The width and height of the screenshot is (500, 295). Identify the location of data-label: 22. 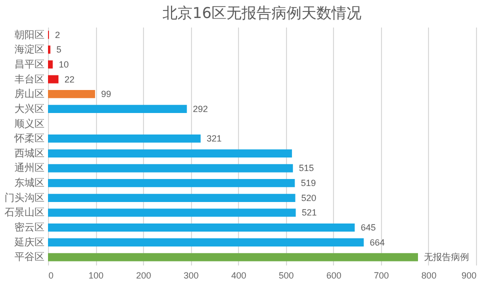
(69, 79).